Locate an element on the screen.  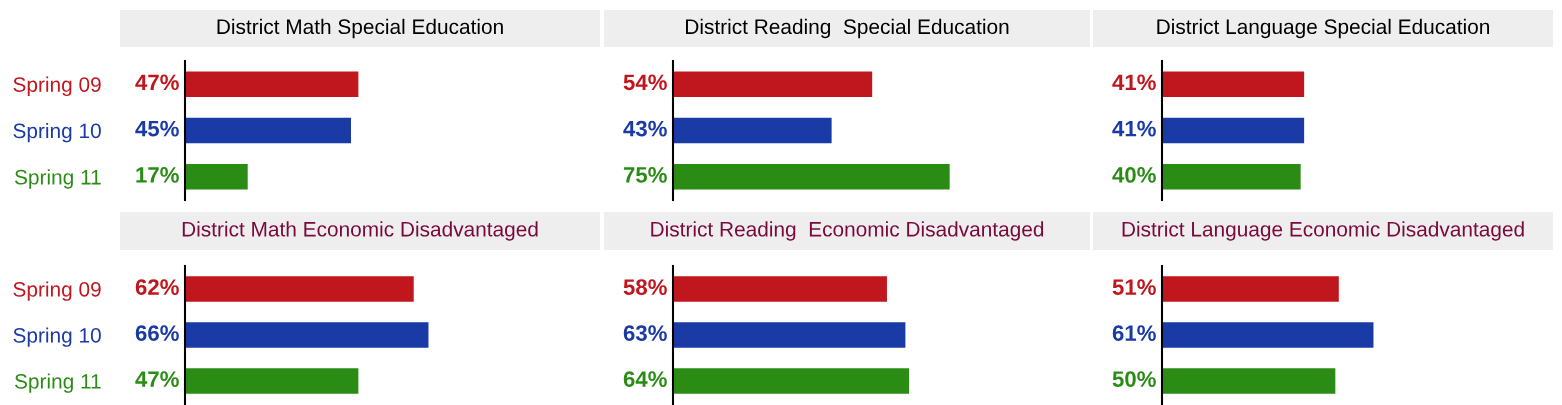
data-label: 75% is located at coordinates (645, 175).